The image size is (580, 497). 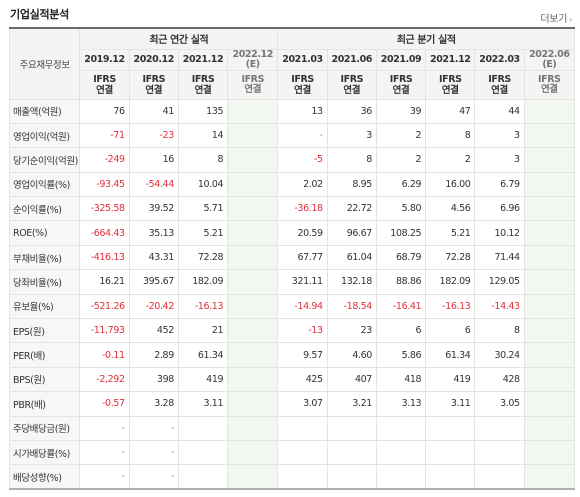 What do you see at coordinates (179, 38) in the screenshot?
I see `annual-group-header: 최근 연간 실적` at bounding box center [179, 38].